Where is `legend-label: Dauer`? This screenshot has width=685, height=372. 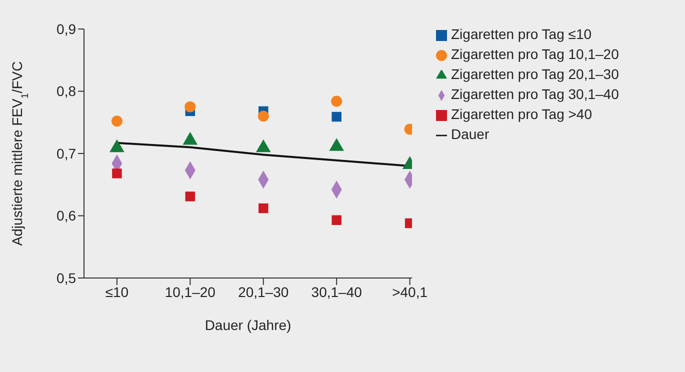 legend-label: Dauer is located at coordinates (470, 134).